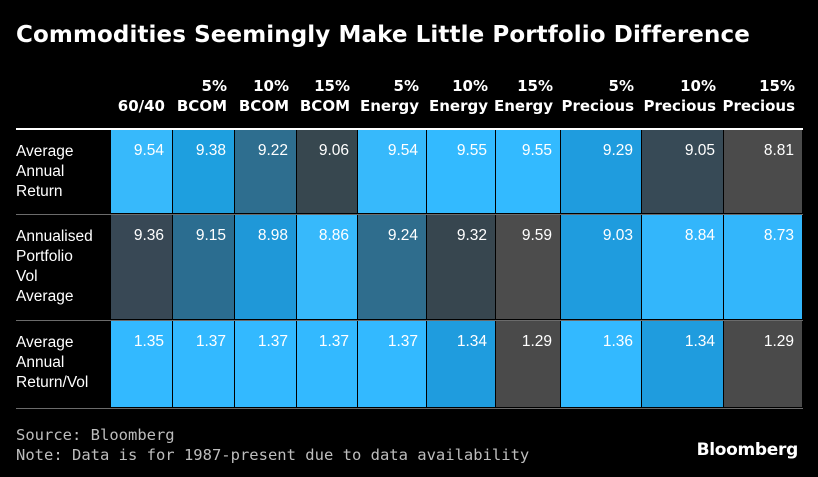  Describe the element at coordinates (325, 96) in the screenshot. I see `column-header: 15% BCOM` at that location.